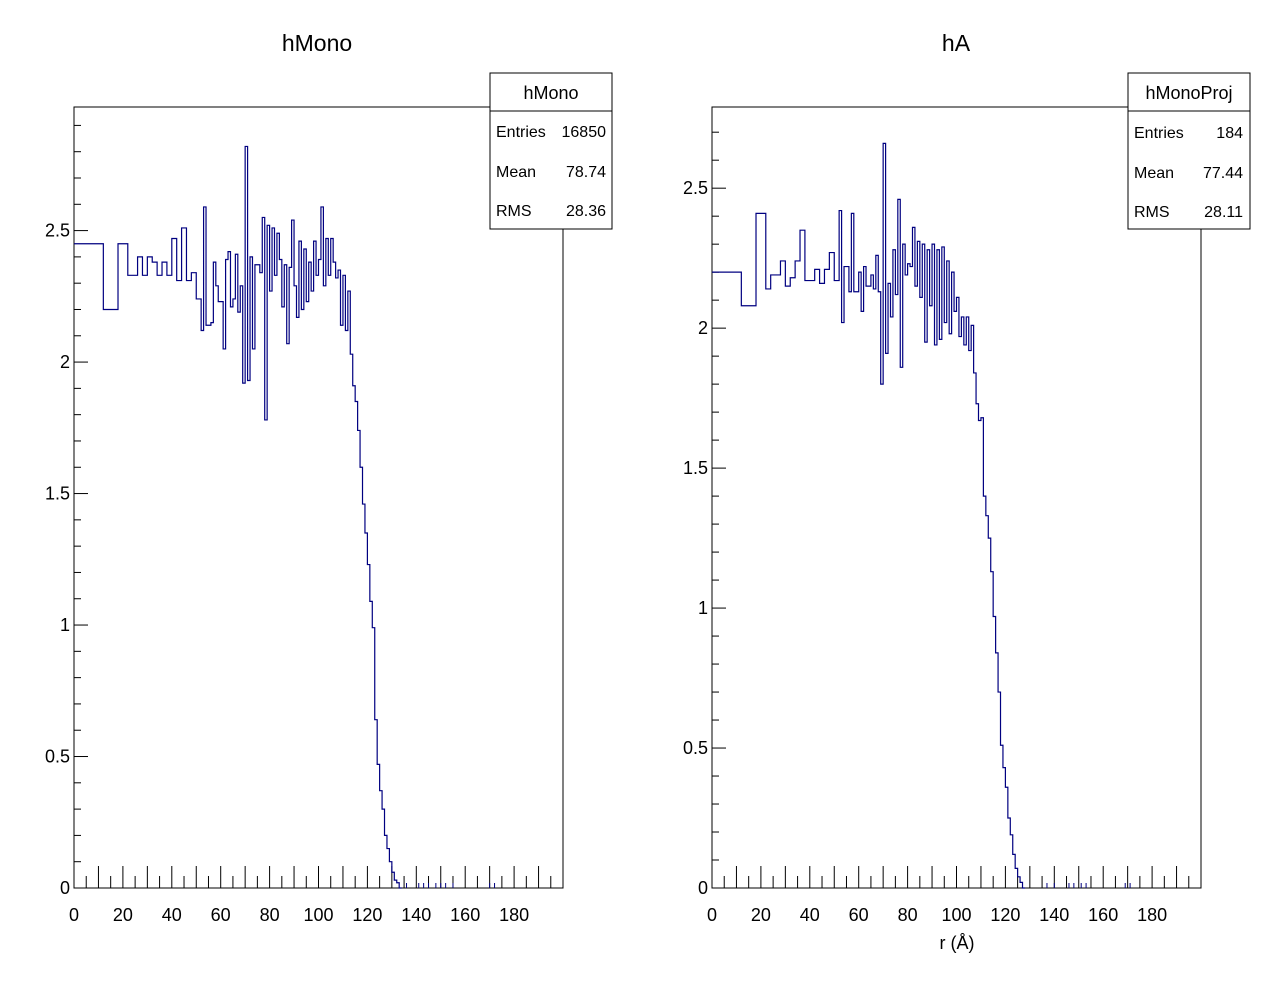 The width and height of the screenshot is (1276, 996). What do you see at coordinates (1223, 212) in the screenshot?
I see `stats-rms-value: 28.11` at bounding box center [1223, 212].